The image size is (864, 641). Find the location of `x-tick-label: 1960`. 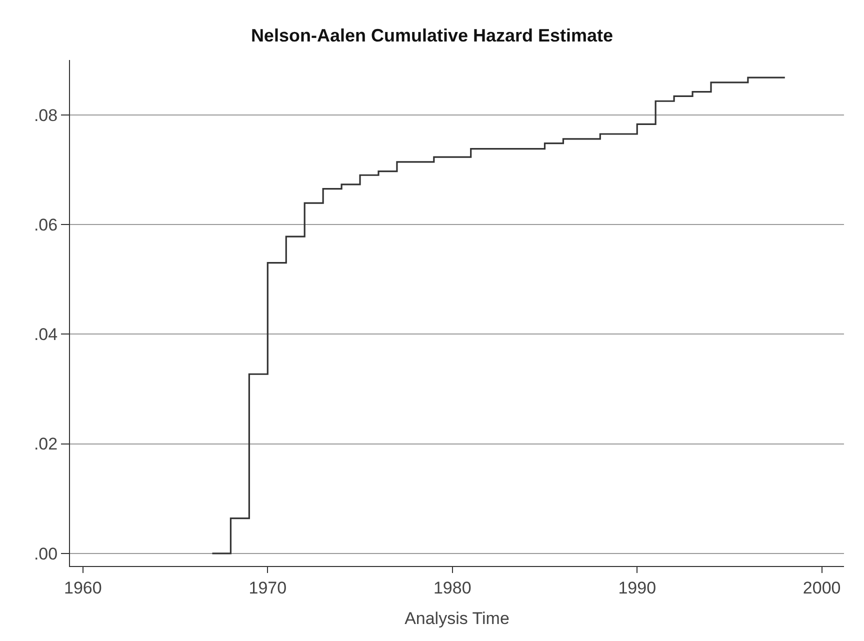

x-tick-label: 1960 is located at coordinates (83, 588).